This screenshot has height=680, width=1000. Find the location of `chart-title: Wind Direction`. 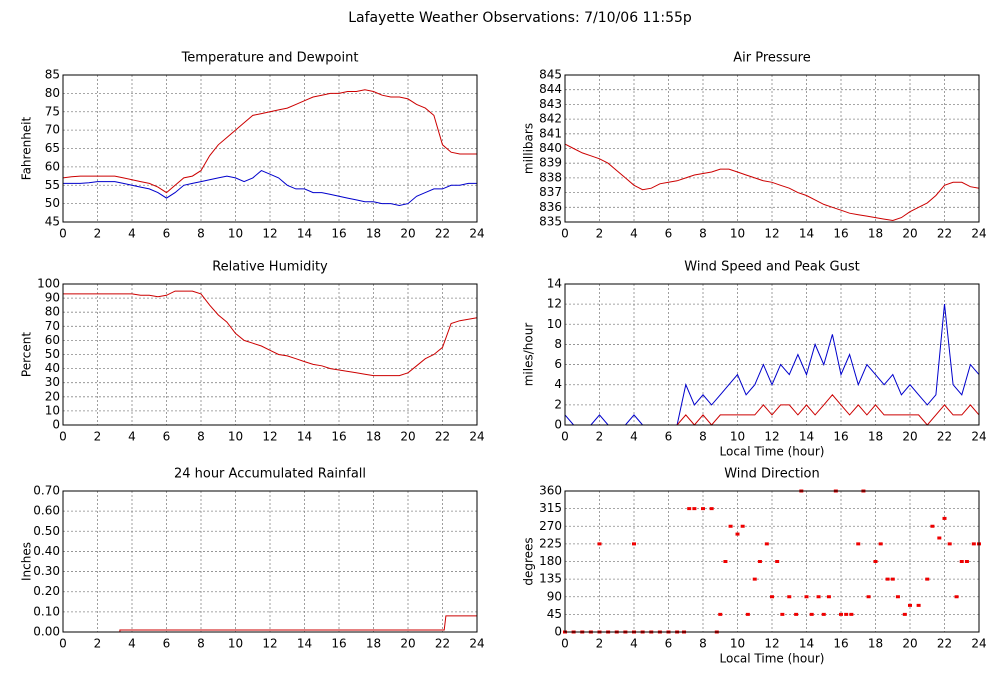

chart-title: Wind Direction is located at coordinates (772, 474).